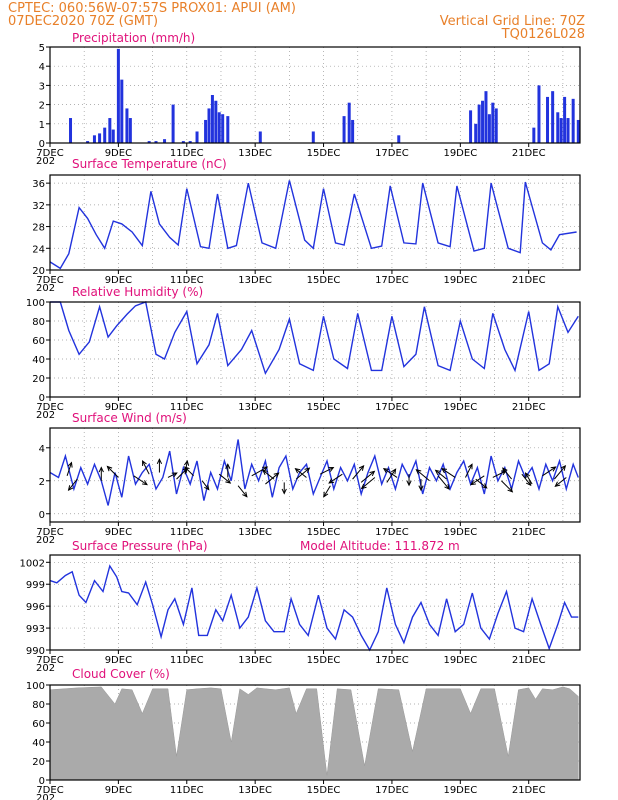 Image resolution: width=618 pixels, height=800 pixels. What do you see at coordinates (314, 733) in the screenshot?
I see `cloud-cover-area` at bounding box center [314, 733].